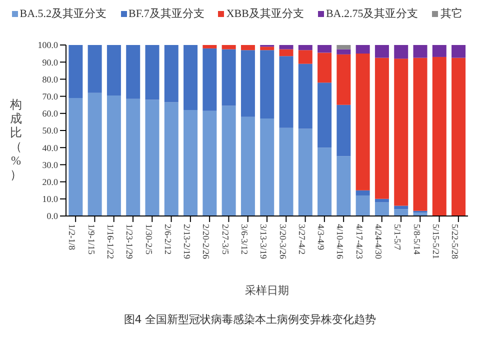 The width and height of the screenshot is (500, 342). Describe the element at coordinates (264, 14) in the screenshot. I see `legend-label: XBB及其亚分支` at that location.